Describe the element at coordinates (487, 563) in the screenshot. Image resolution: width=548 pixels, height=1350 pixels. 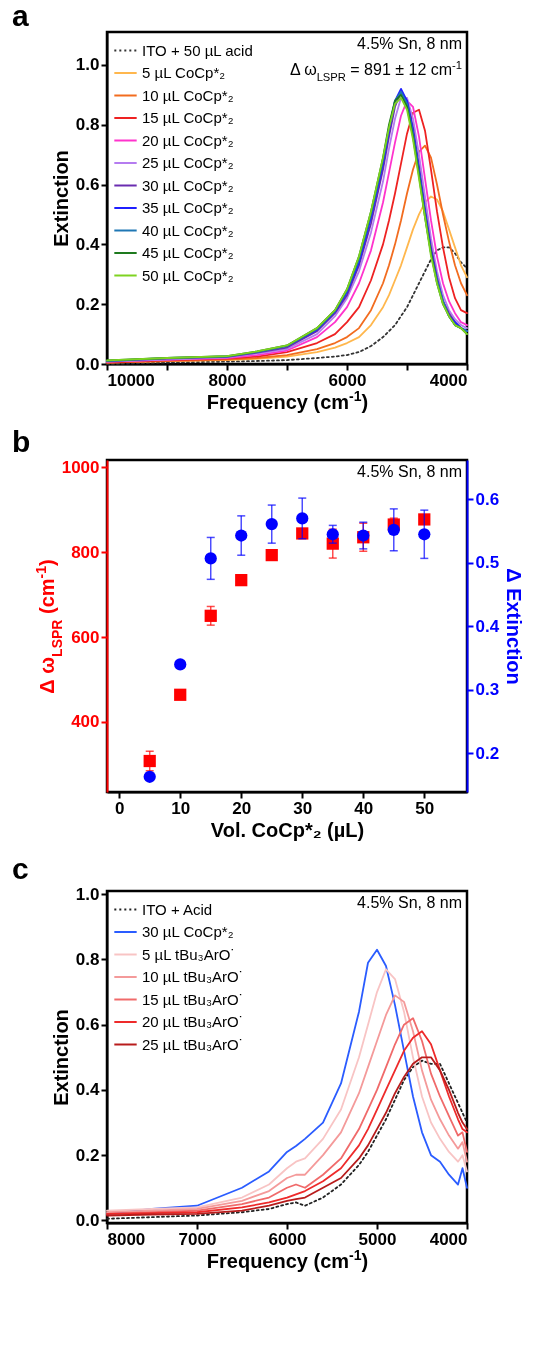
I see `y2-tick-label: 0.5` at that location.